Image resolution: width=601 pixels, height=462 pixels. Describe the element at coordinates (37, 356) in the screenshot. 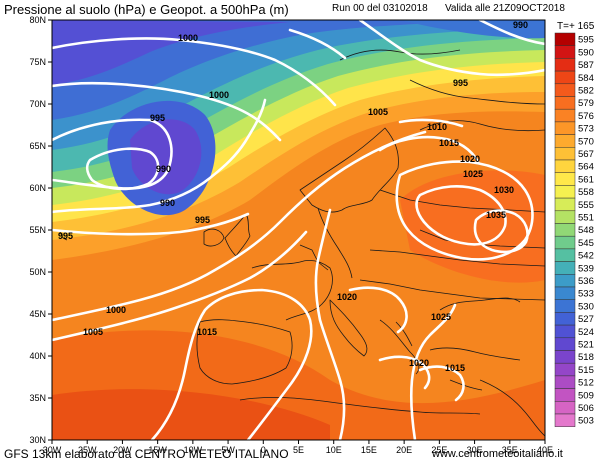

I see `lat-tick-label: 40N` at that location.